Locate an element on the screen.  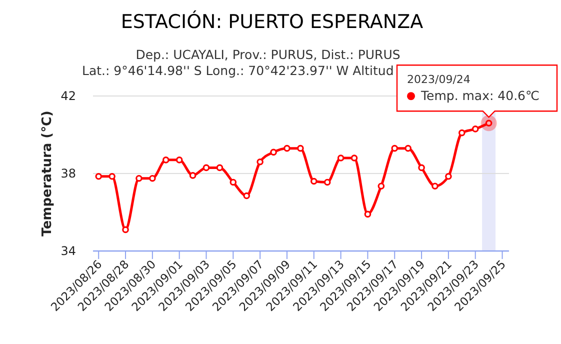
chart-subtitle: Dep.: UCAYALI, Prov.: PURUS, Dist.: PURUS Lat.: 9°46'14.98'' S Long.: 70°42'23.97'' W Altitud is located at coordinates (241, 62).